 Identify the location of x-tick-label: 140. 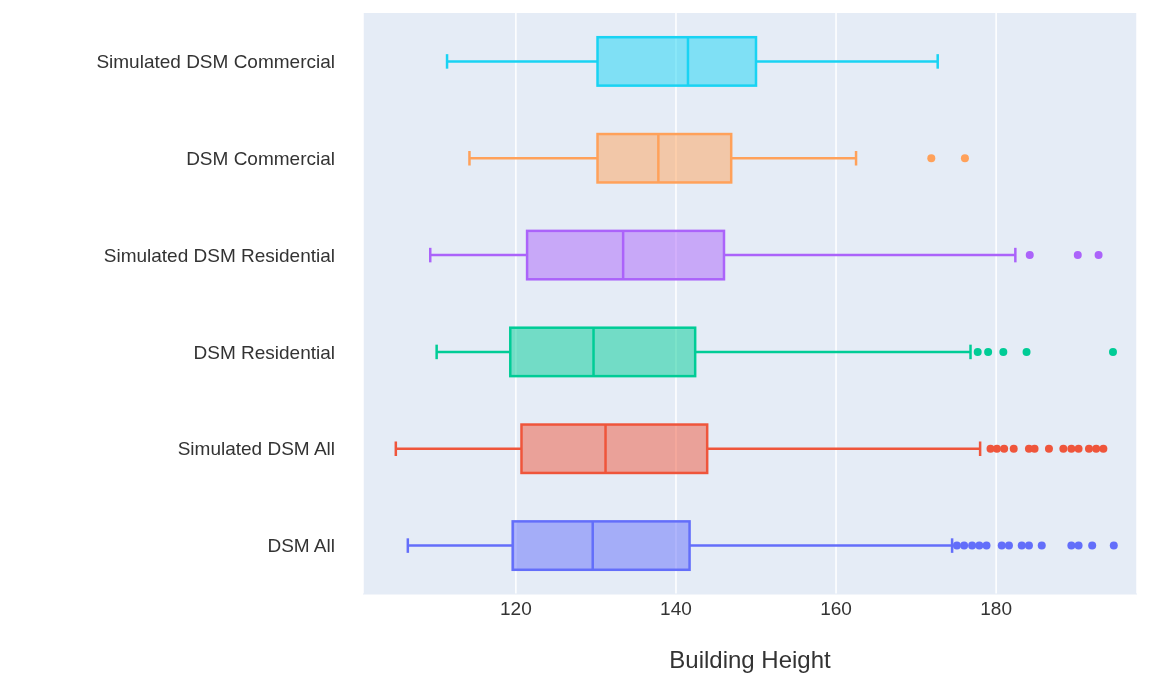
(676, 609).